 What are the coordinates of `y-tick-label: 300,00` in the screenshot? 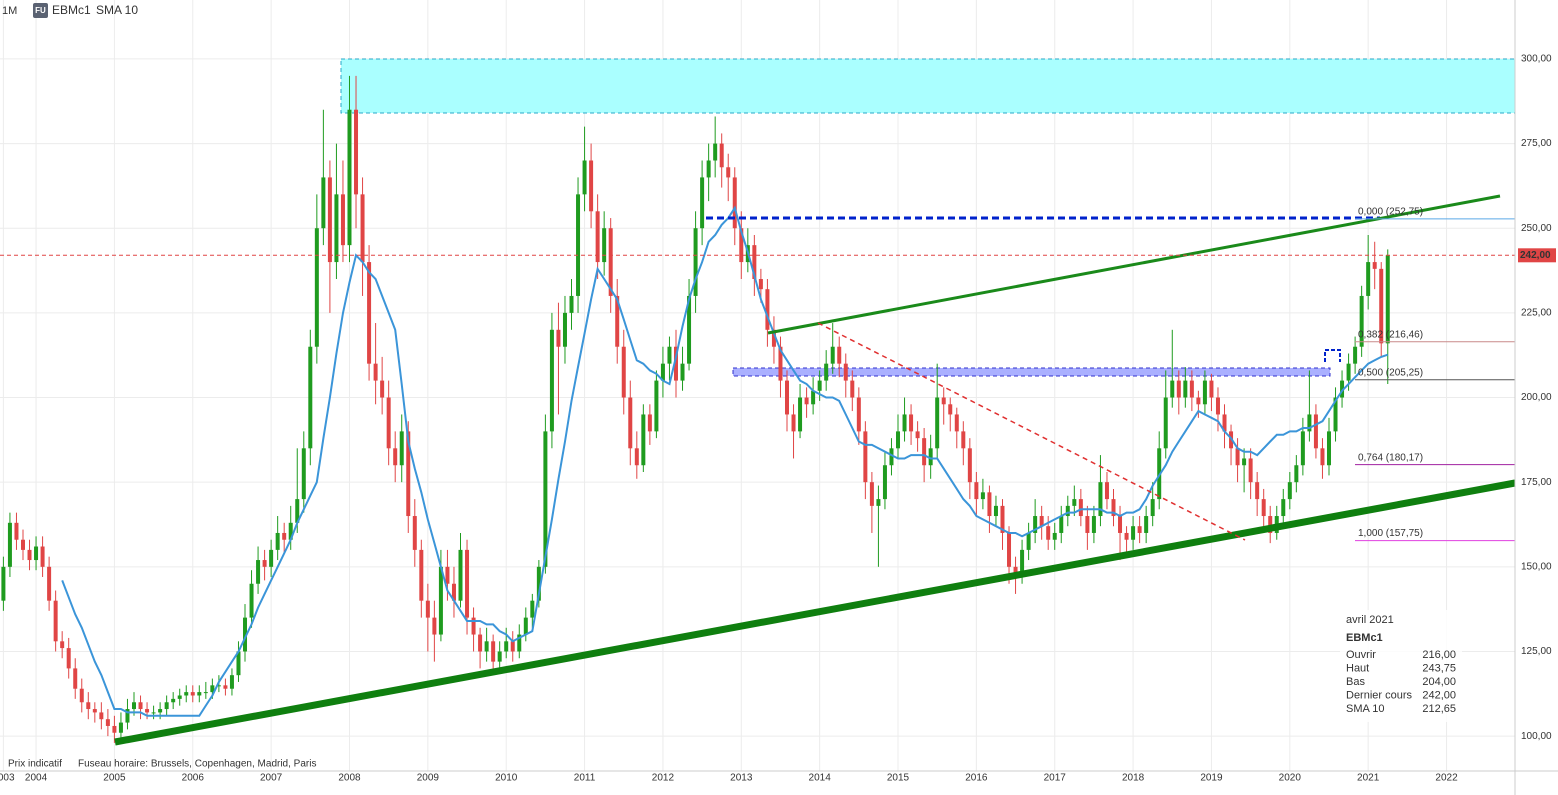 It's located at (1536, 59).